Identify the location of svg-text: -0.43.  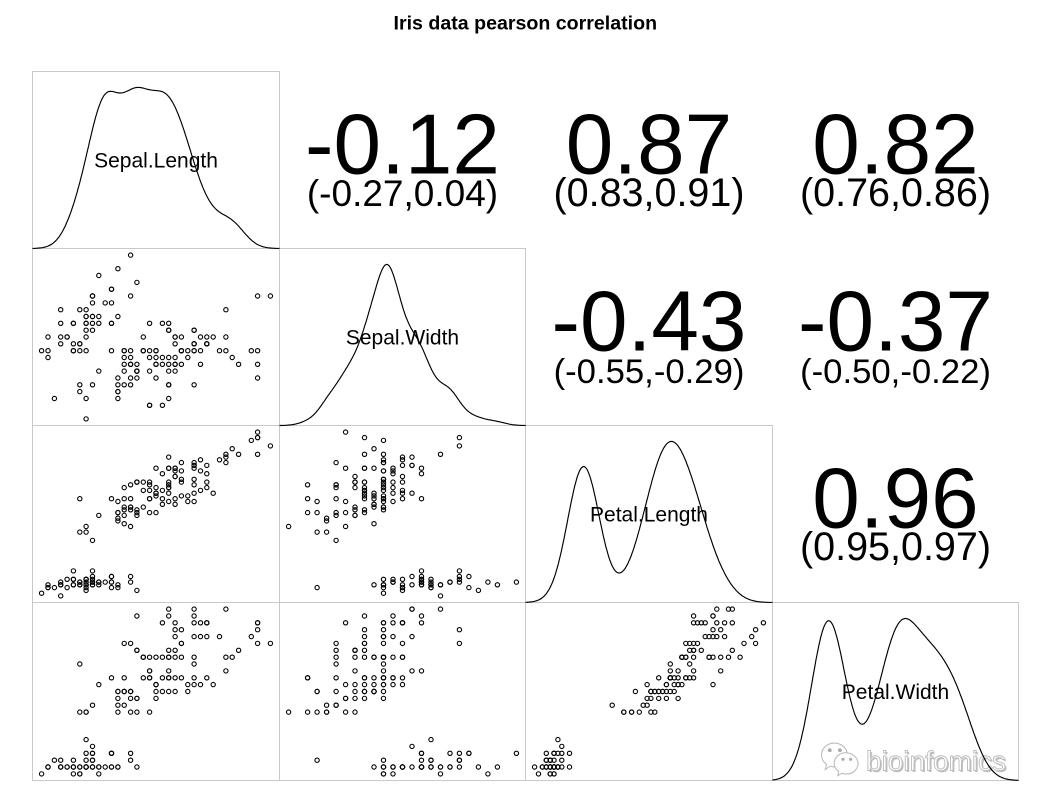
(649, 321).